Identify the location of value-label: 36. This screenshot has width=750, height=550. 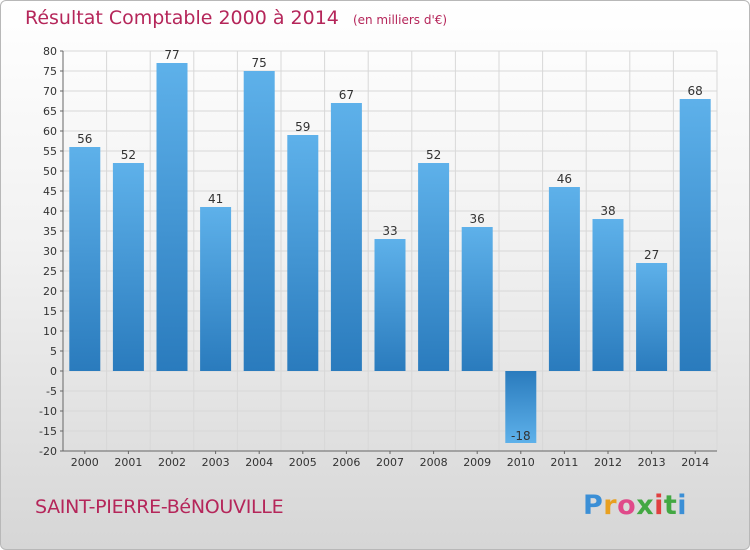
(477, 219).